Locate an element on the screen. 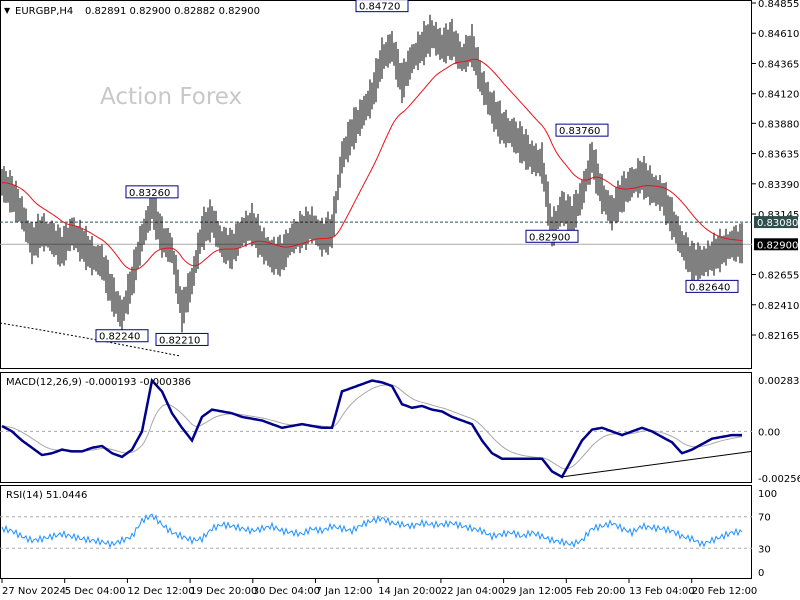  x-tick-label: 7 Jan 12:00 is located at coordinates (344, 591).